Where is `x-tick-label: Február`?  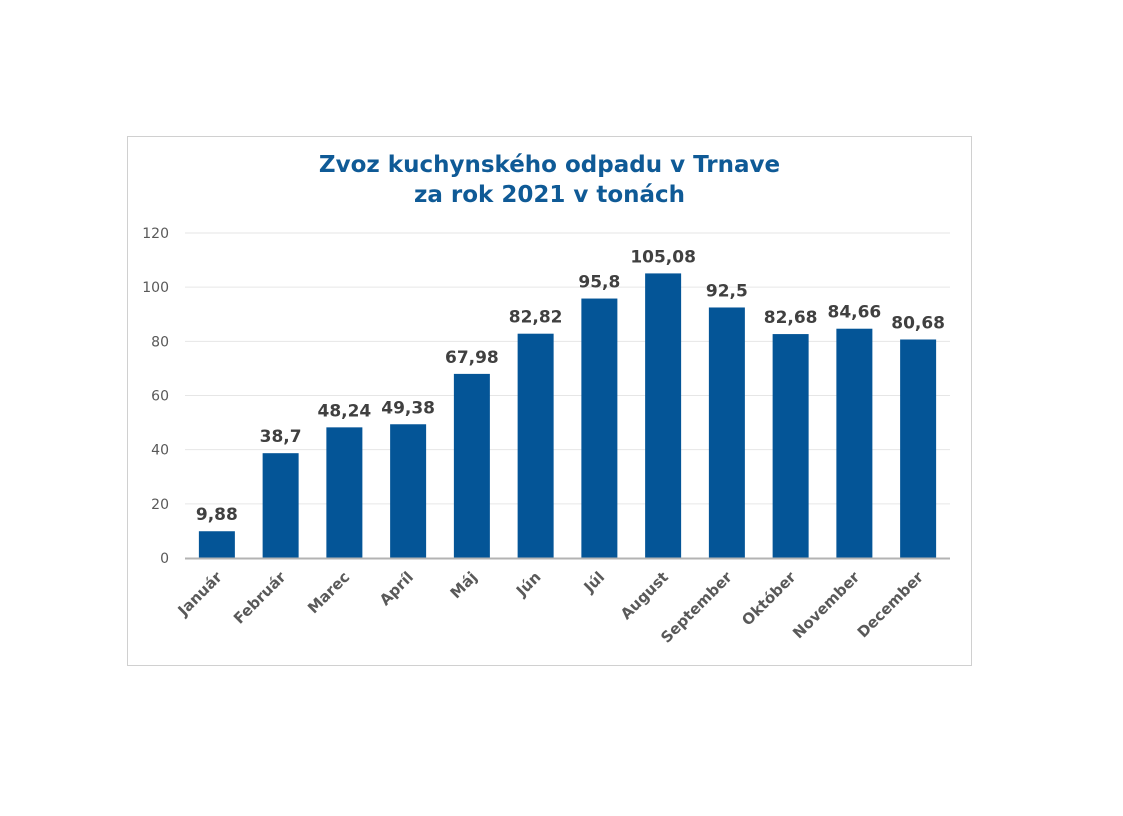 x-tick-label: Február is located at coordinates (260, 598).